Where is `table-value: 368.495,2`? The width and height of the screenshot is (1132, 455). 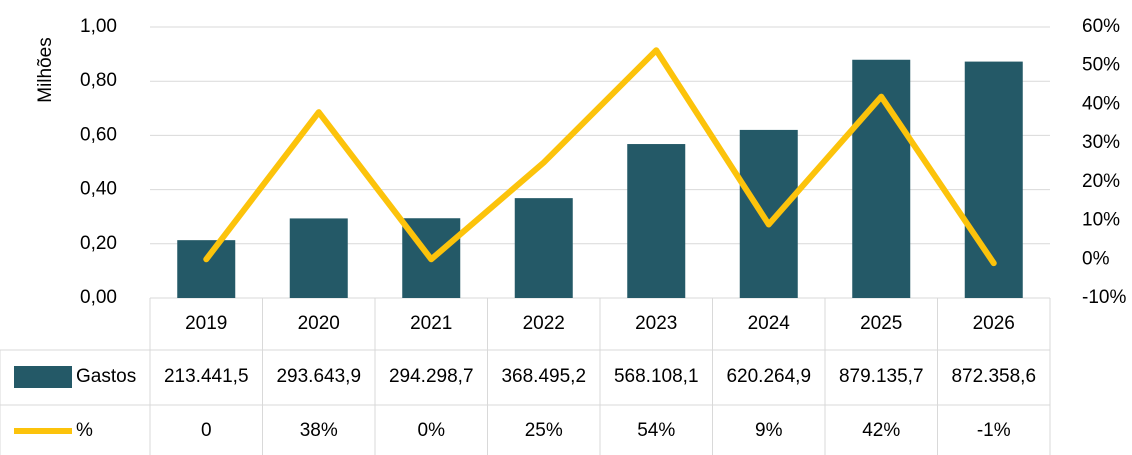 table-value: 368.495,2 is located at coordinates (543, 376).